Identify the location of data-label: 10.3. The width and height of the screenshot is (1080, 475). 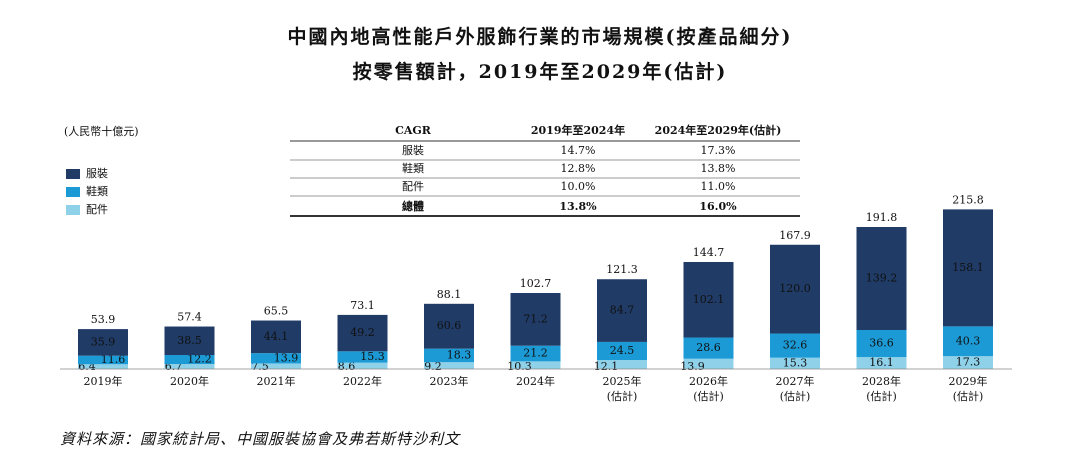
(519, 366).